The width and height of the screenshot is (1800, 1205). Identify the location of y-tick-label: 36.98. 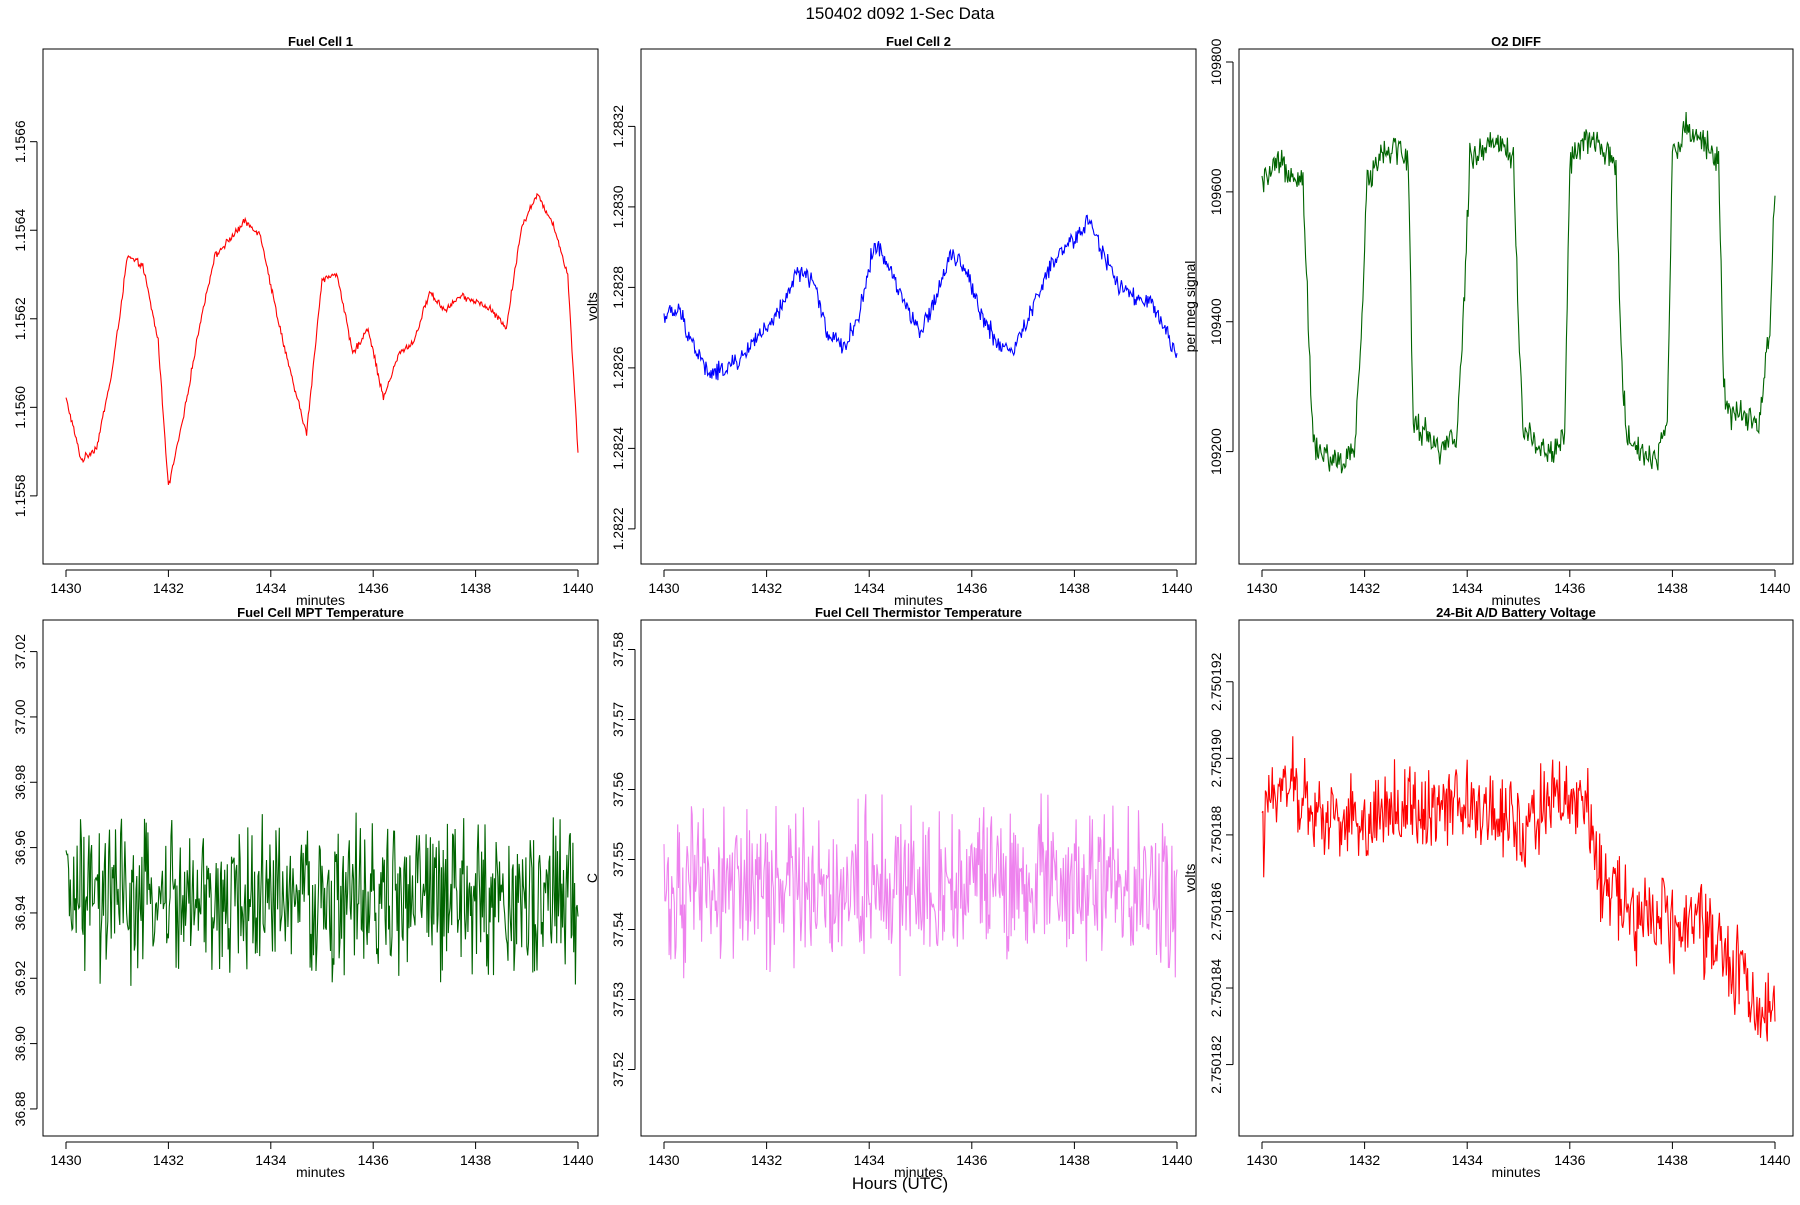
(20, 782).